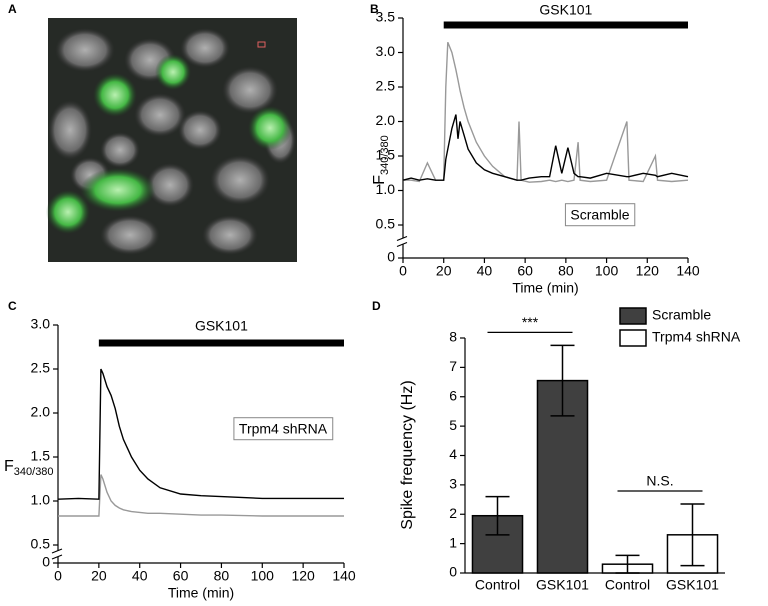 The width and height of the screenshot is (768, 606). I want to click on y-tick-label: 7, so click(453, 366).